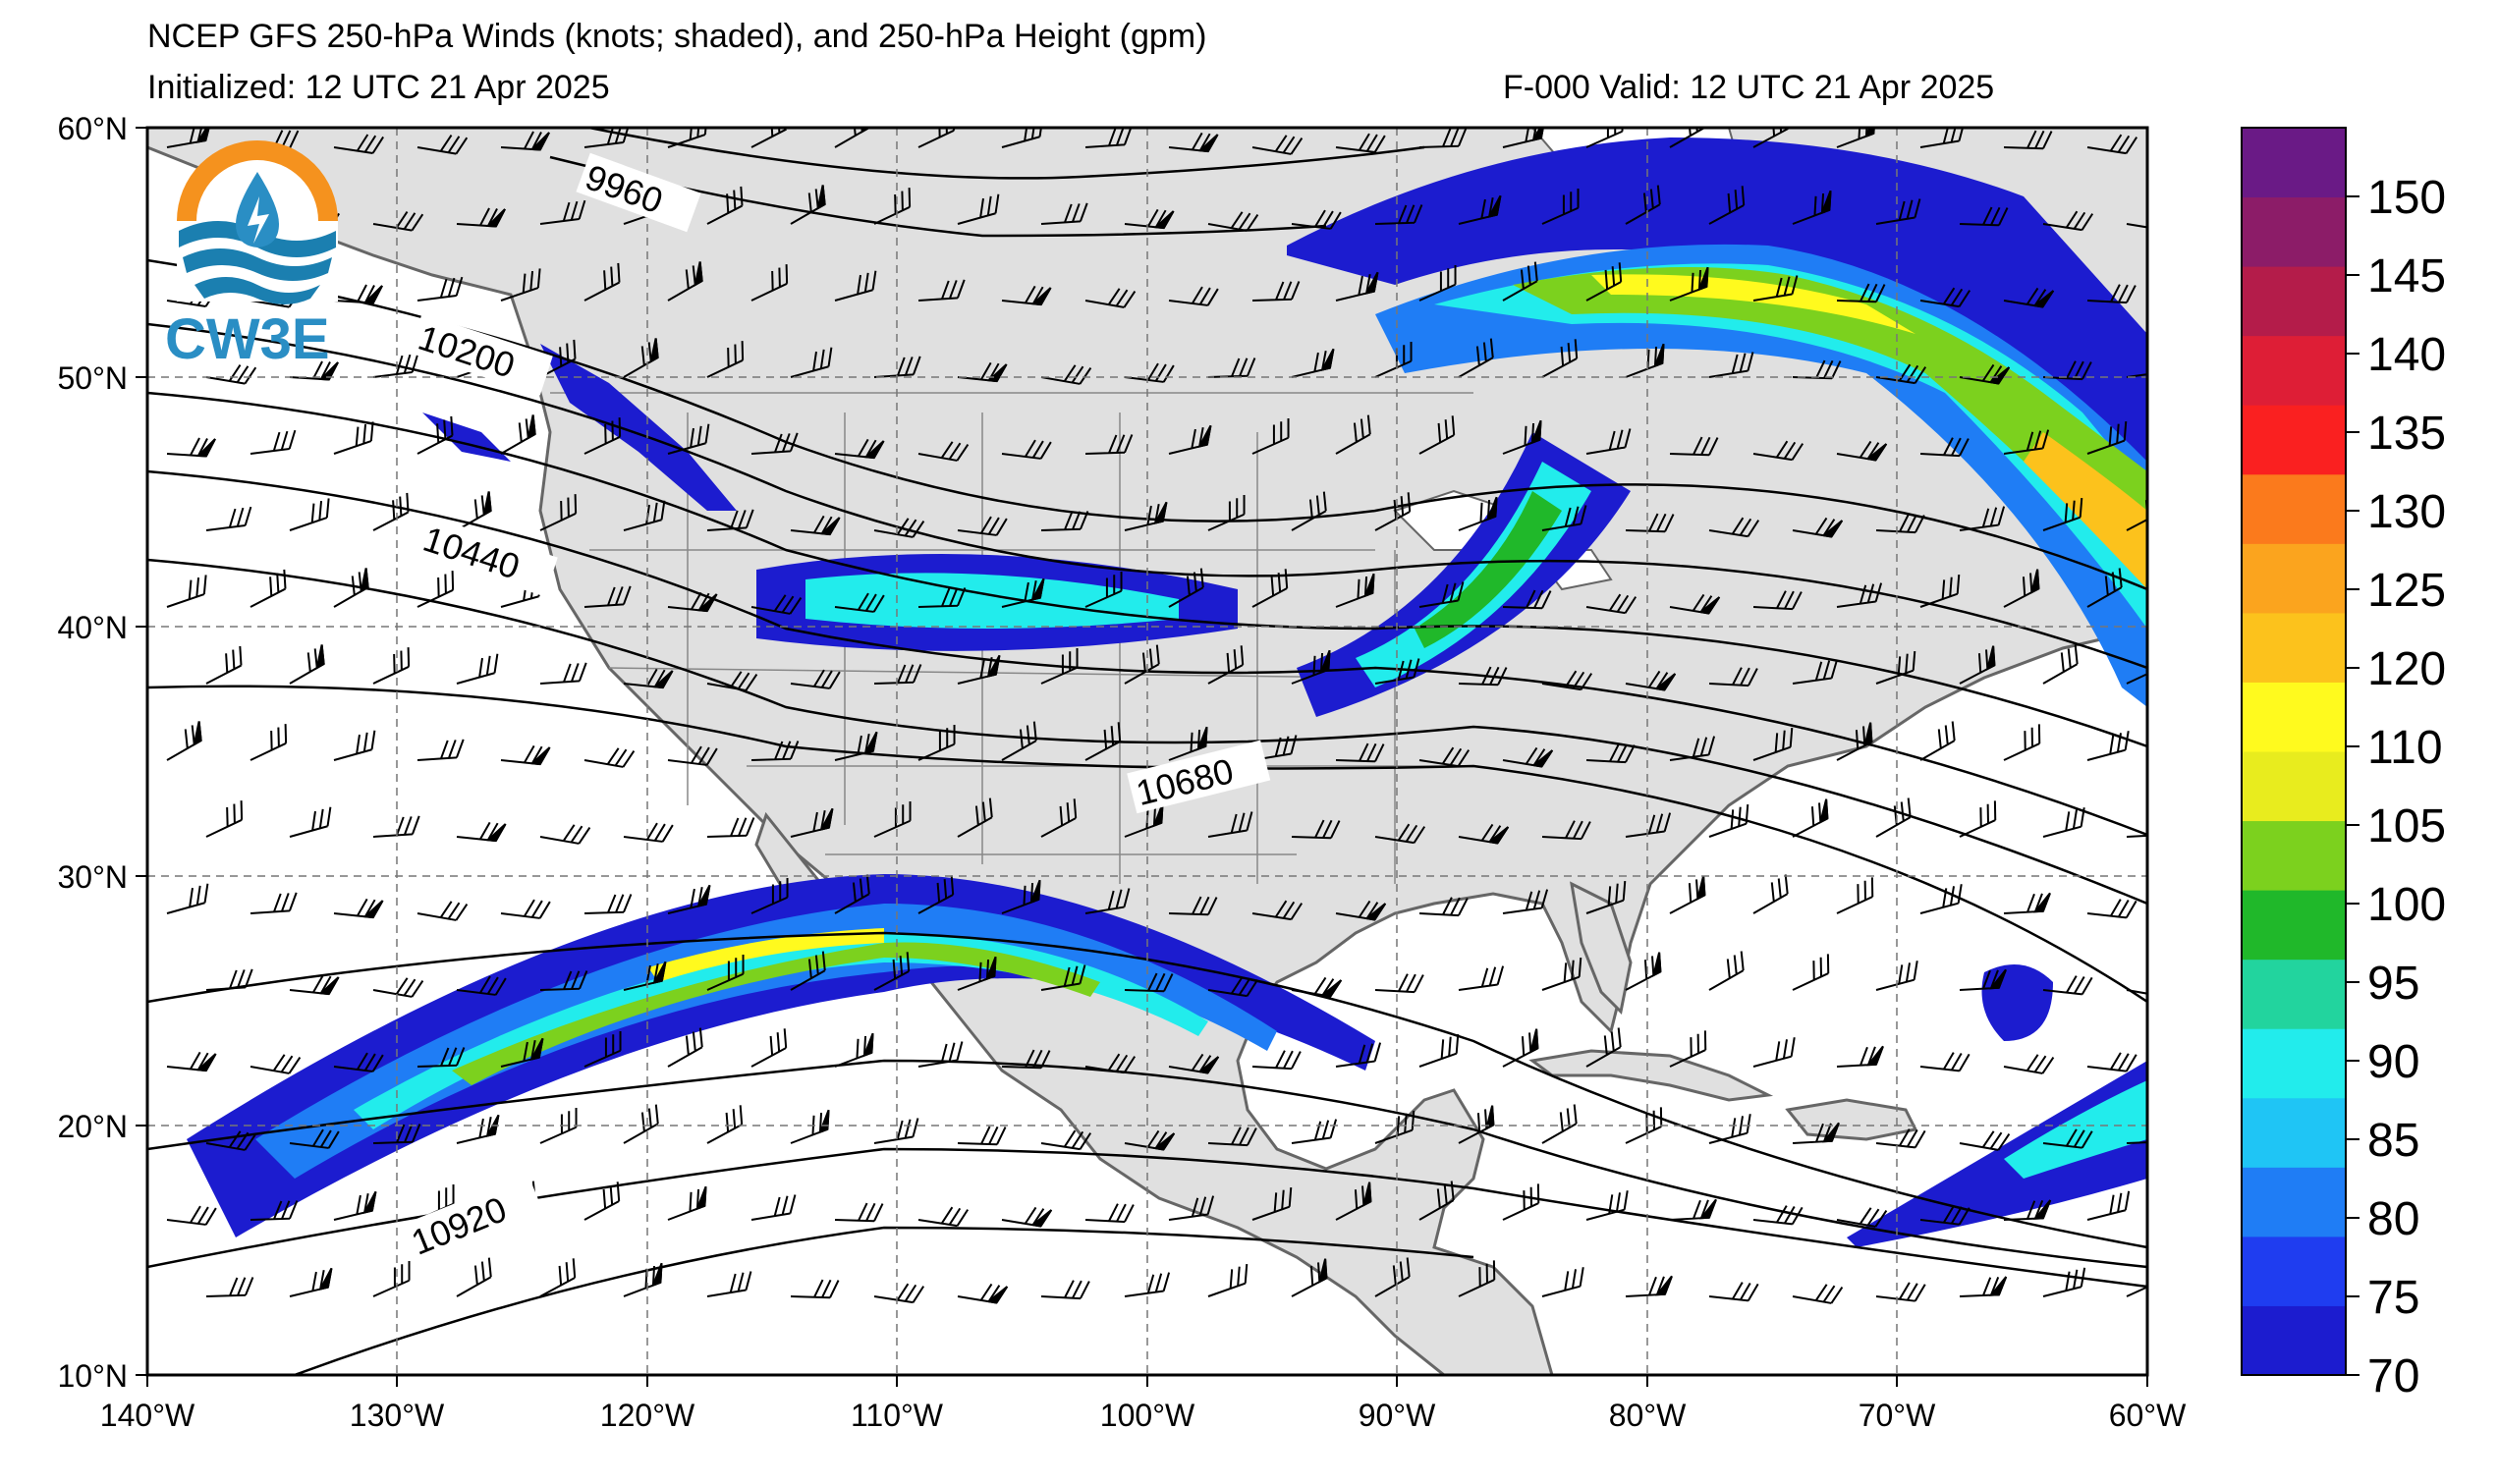 The image size is (2498, 1484). I want to click on lon-label: 90°W, so click(1397, 1415).